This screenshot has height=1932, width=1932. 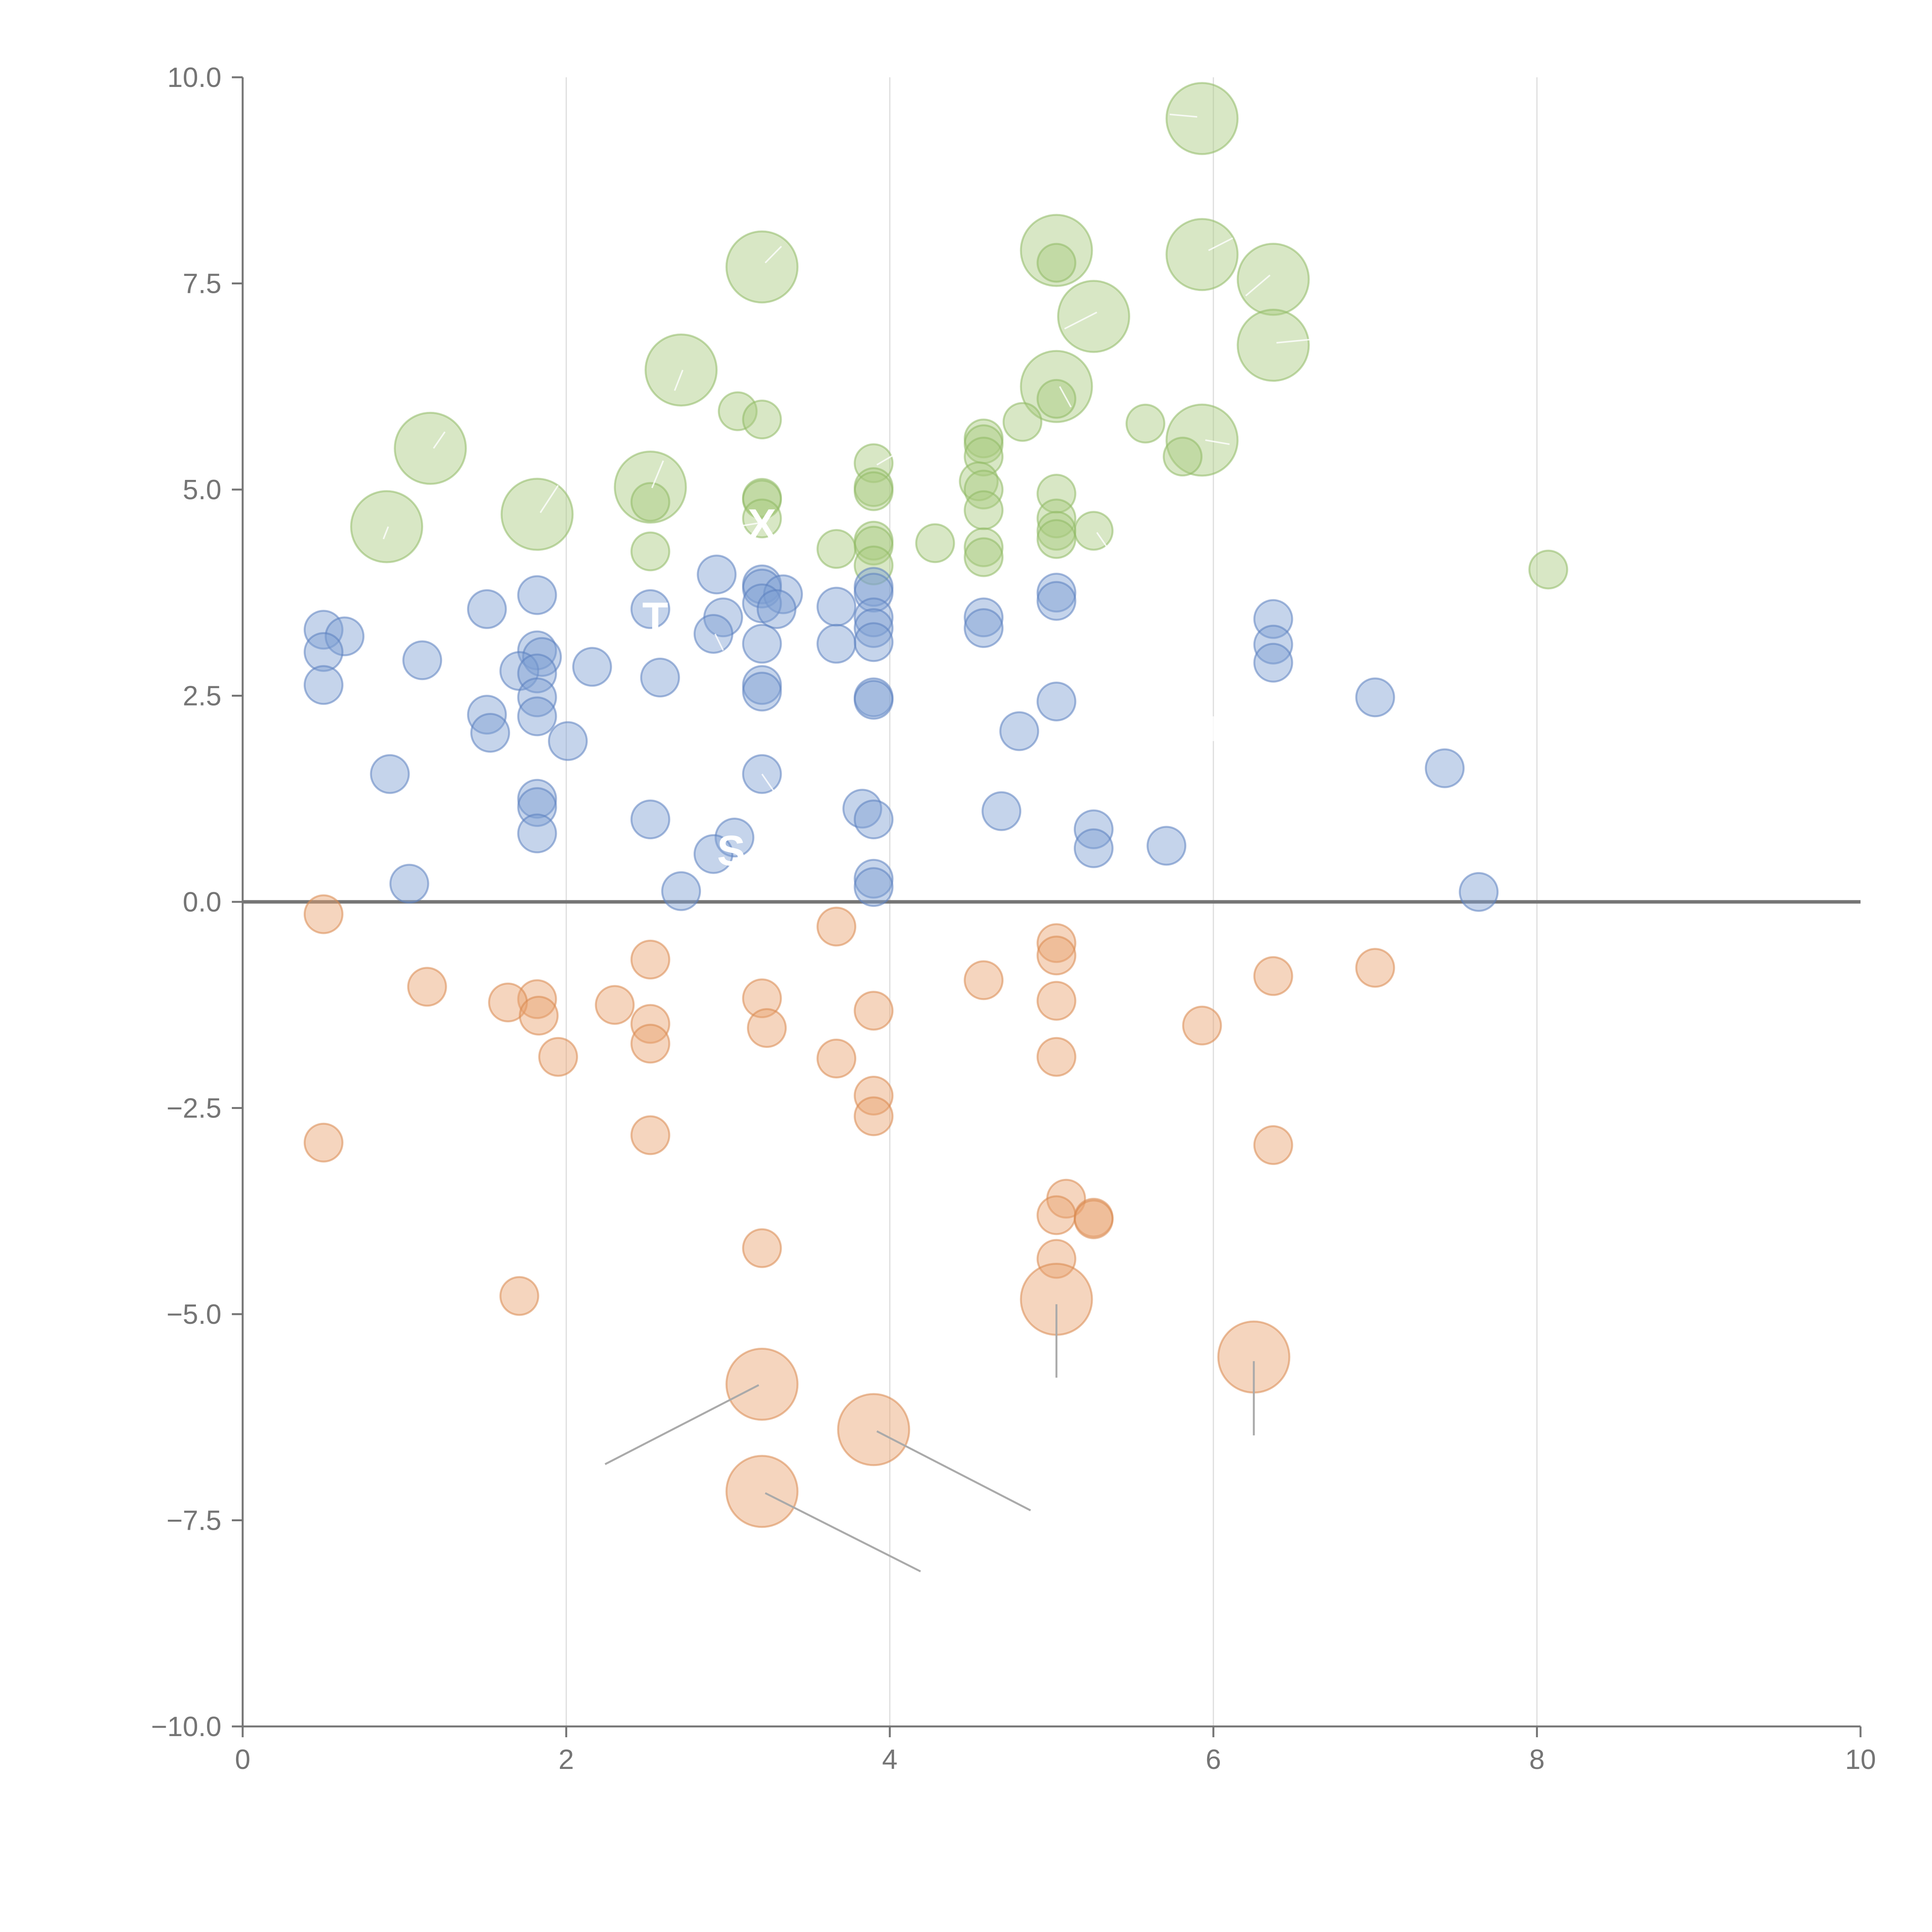 What do you see at coordinates (1213, 1759) in the screenshot?
I see `x-tick-label: 6` at bounding box center [1213, 1759].